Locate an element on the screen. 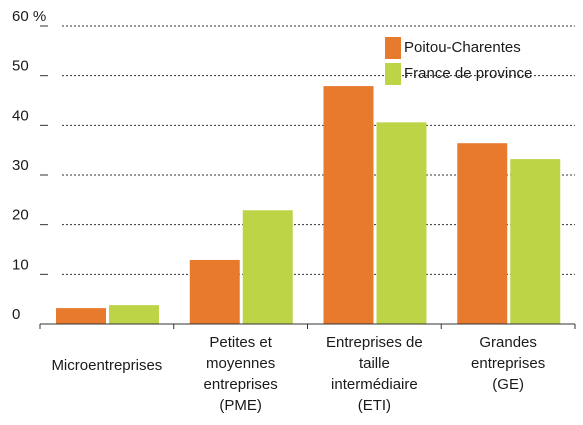  x-tick-label: (PME) is located at coordinates (240, 405).